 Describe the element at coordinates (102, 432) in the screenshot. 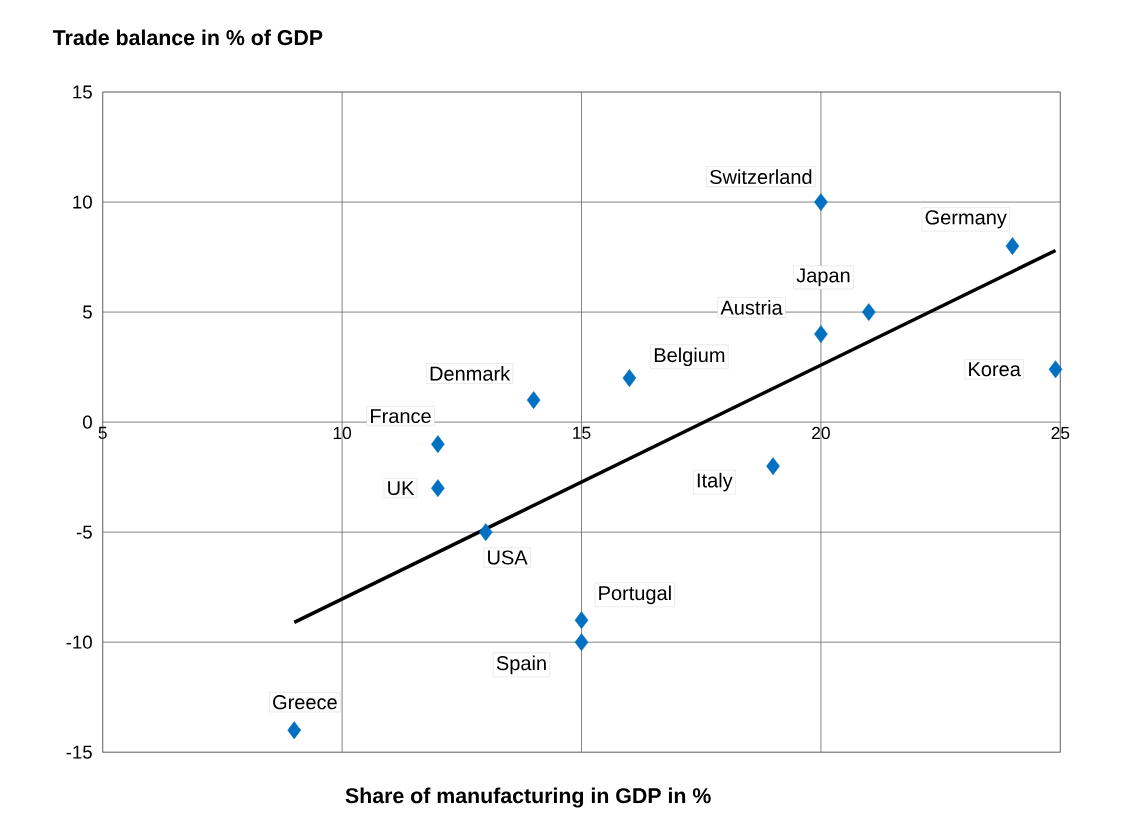

I see `x-tick-label: 5` at that location.